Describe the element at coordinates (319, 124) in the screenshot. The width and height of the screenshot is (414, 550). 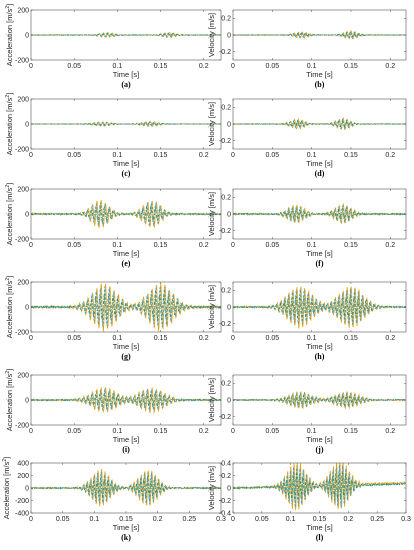
I see `trace-dashdot-d` at that location.